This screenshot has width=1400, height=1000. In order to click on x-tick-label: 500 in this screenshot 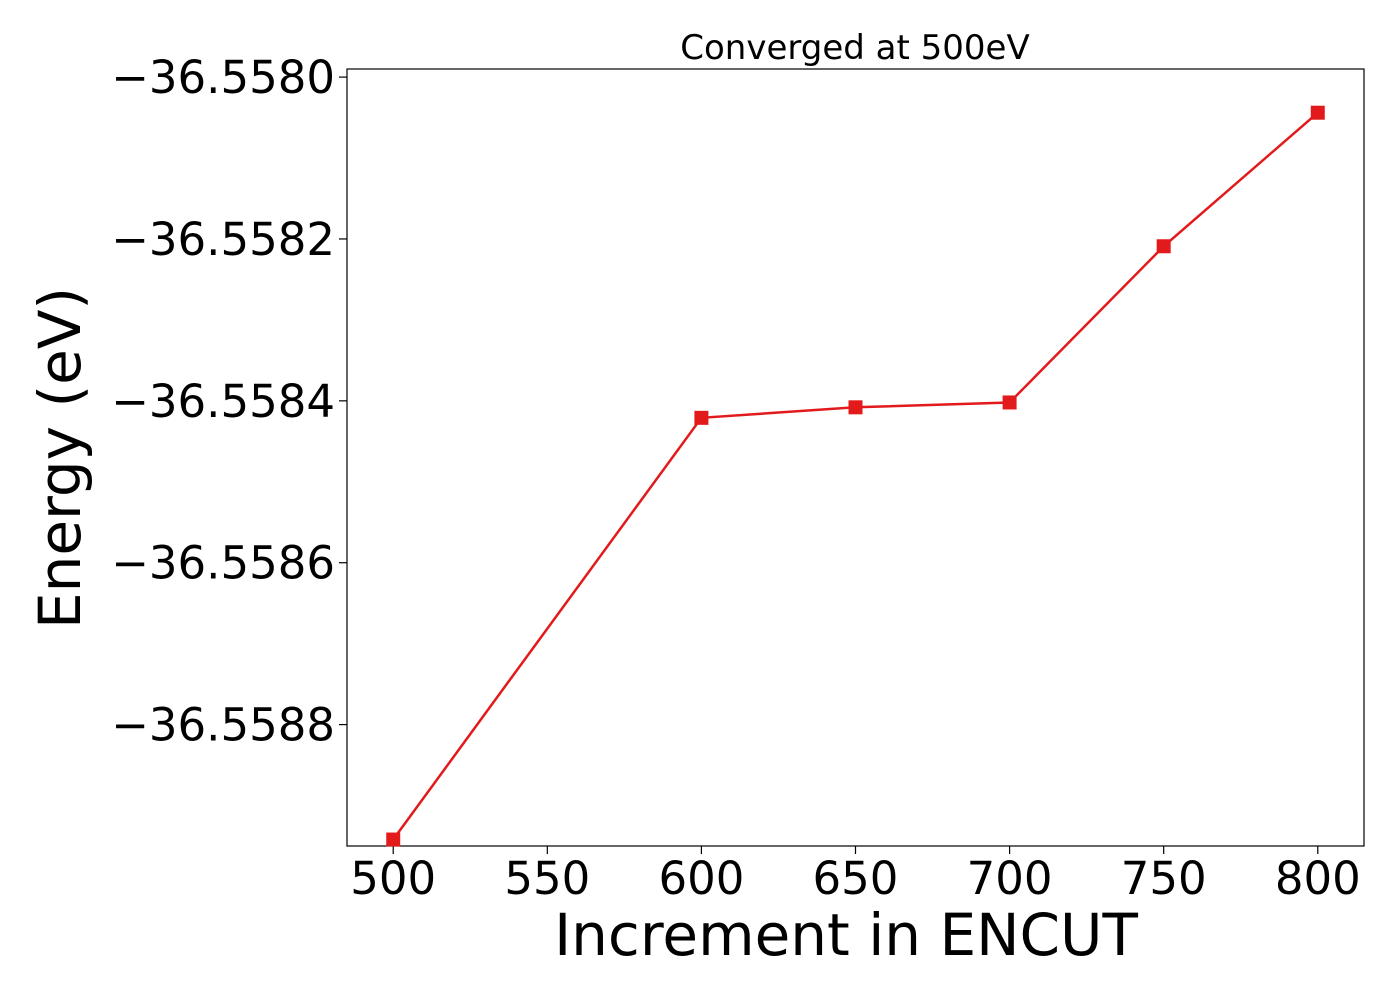, I will do `click(393, 878)`.